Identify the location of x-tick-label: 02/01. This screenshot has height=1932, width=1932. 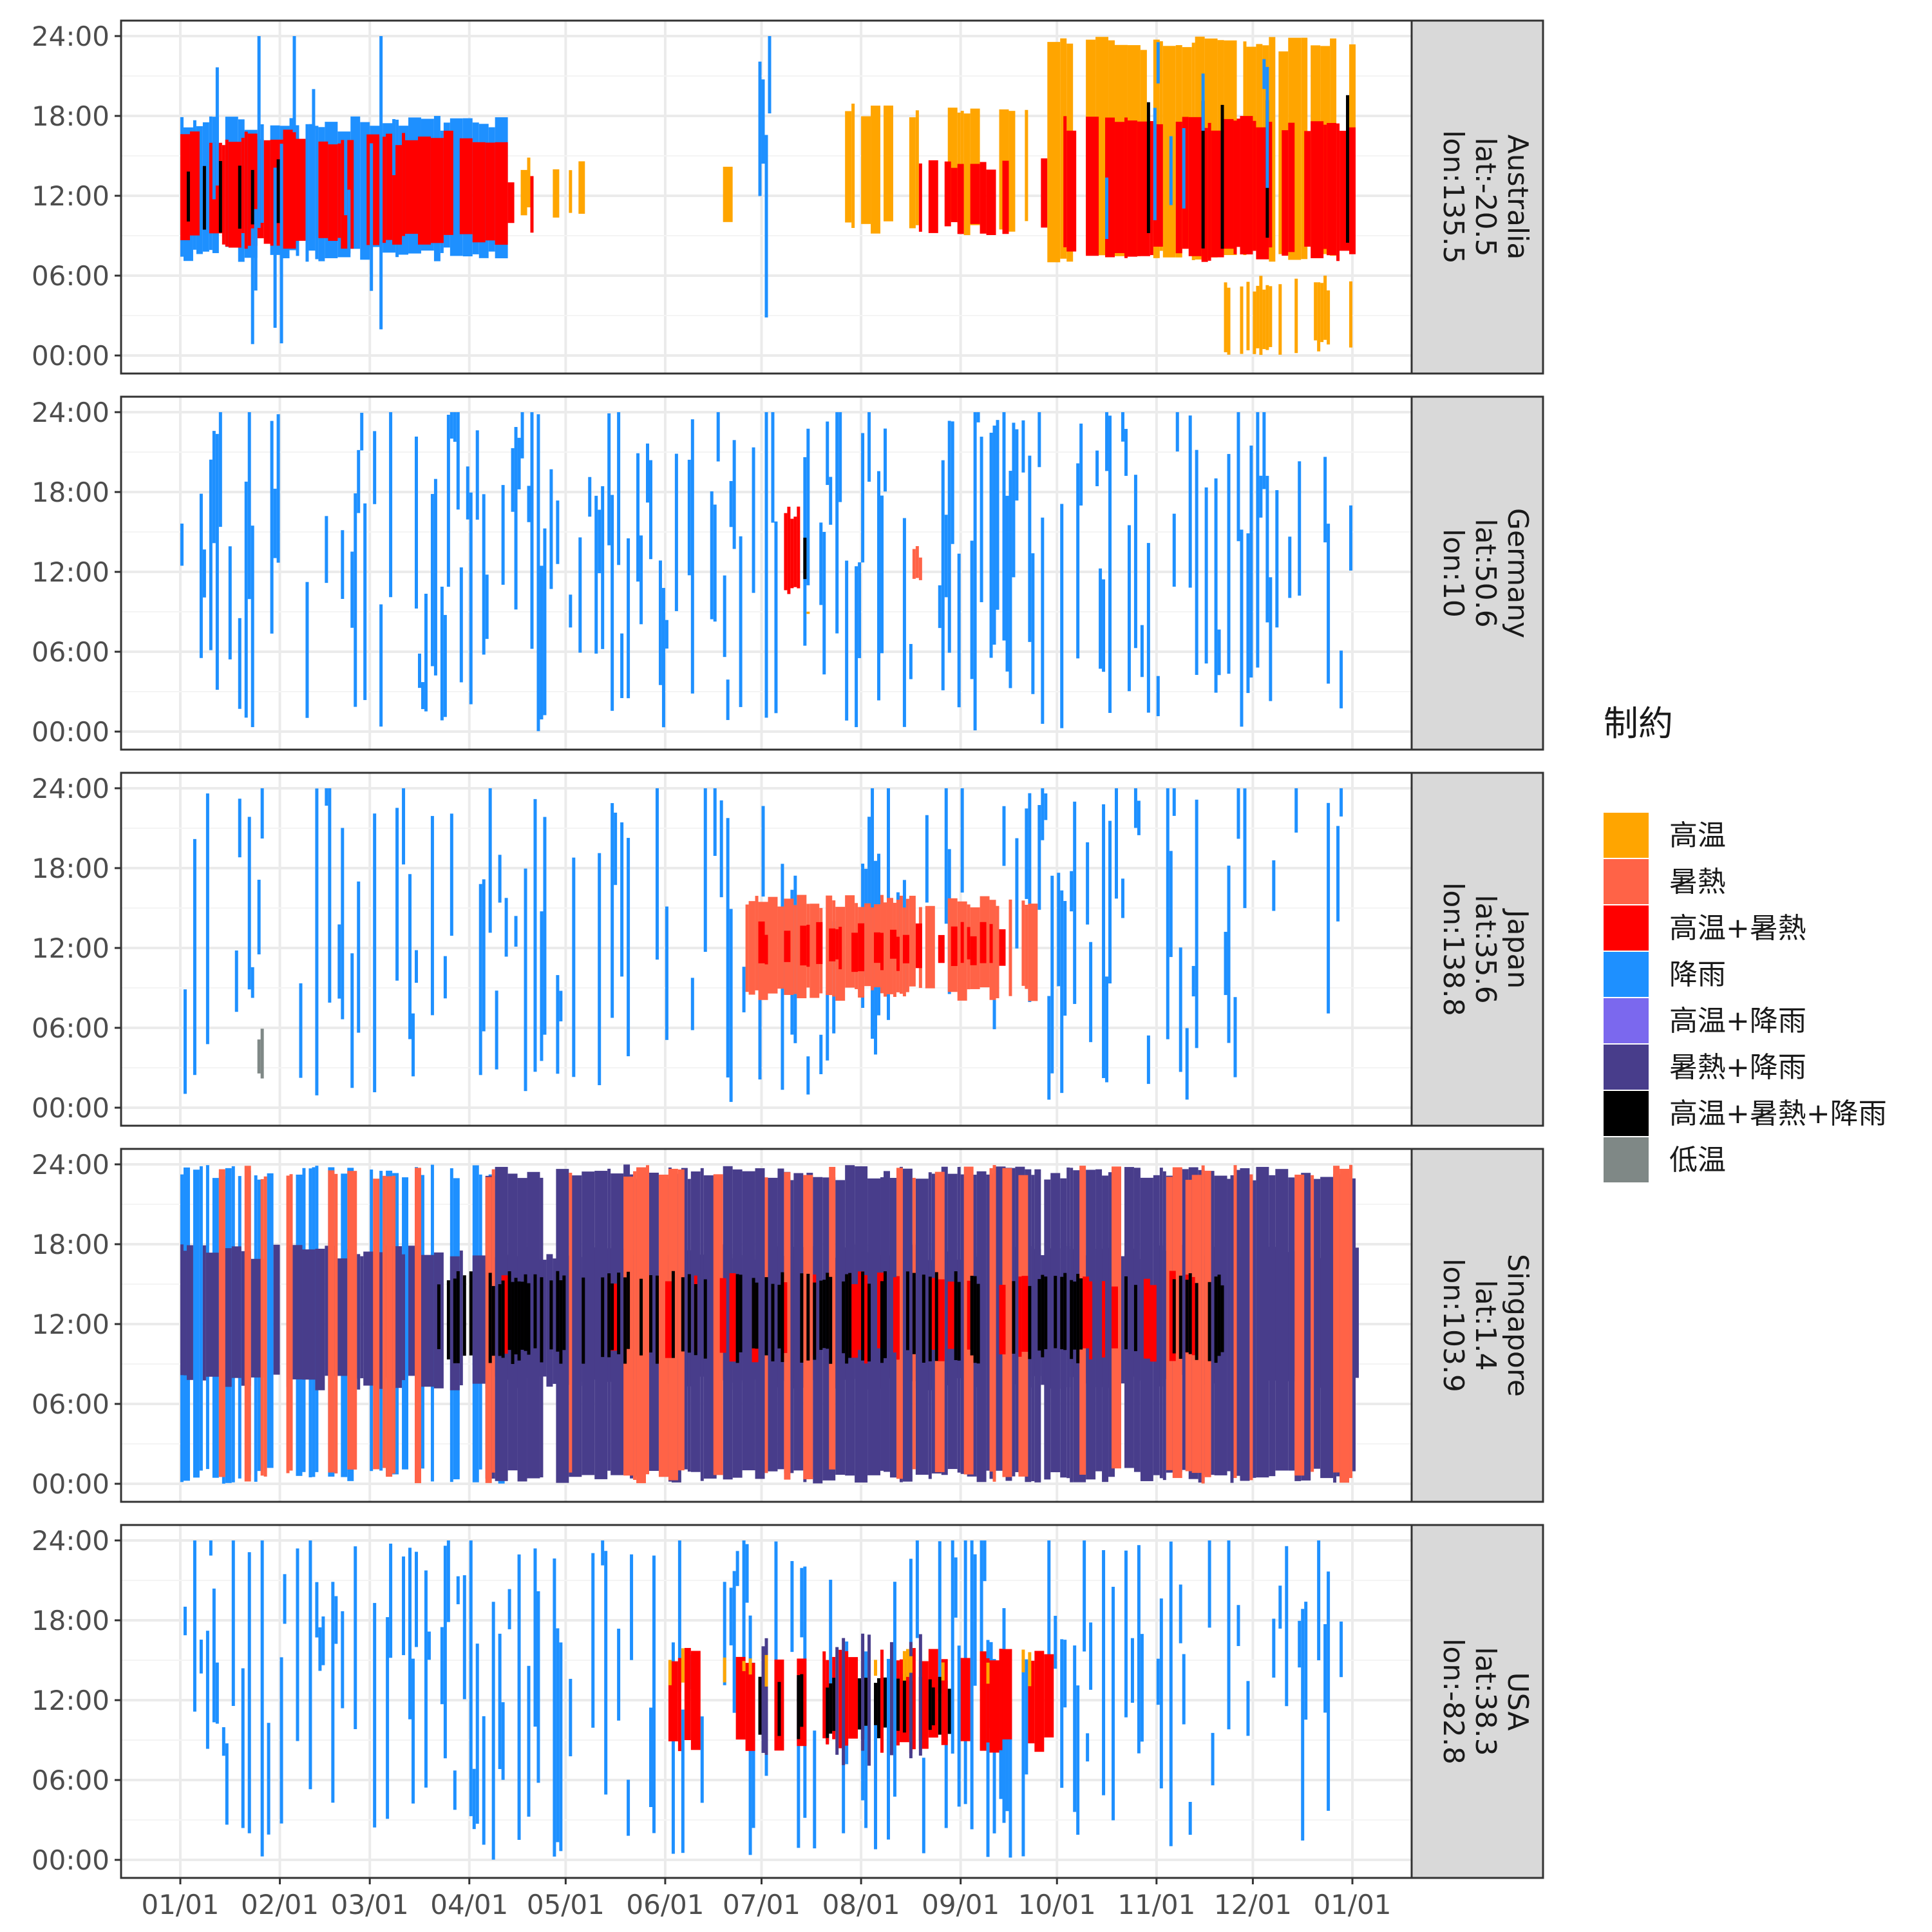
(280, 1905).